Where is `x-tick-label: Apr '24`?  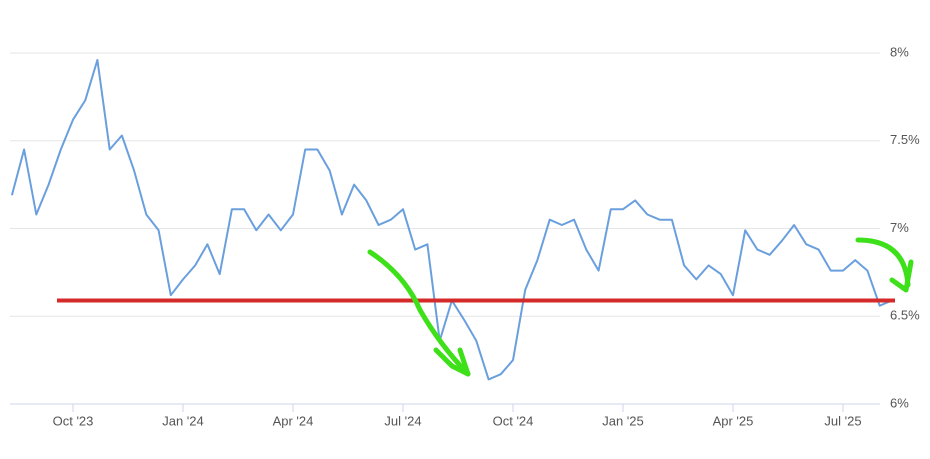
x-tick-label: Apr '24 is located at coordinates (293, 420).